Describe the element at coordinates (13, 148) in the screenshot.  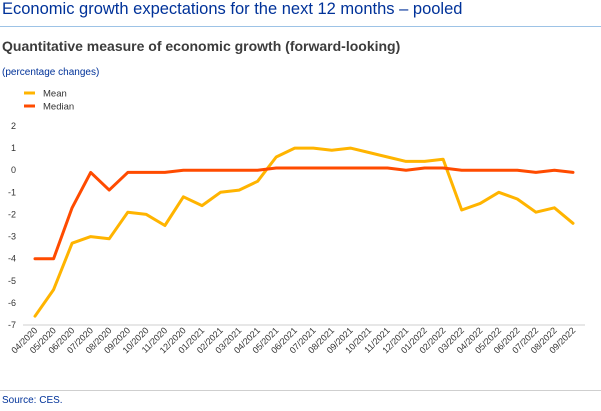
I see `y-tick-label: 1` at that location.